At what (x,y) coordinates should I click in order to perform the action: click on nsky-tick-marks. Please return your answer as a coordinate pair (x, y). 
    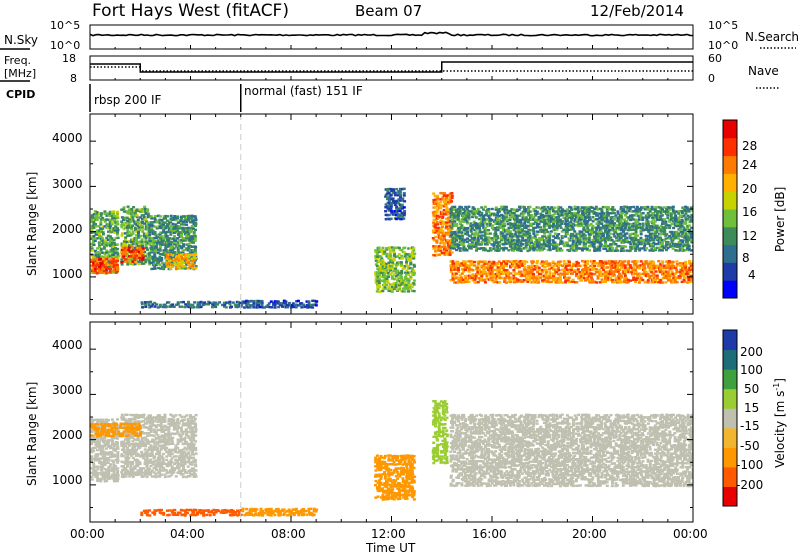
    Looking at the image, I should click on (391, 47).